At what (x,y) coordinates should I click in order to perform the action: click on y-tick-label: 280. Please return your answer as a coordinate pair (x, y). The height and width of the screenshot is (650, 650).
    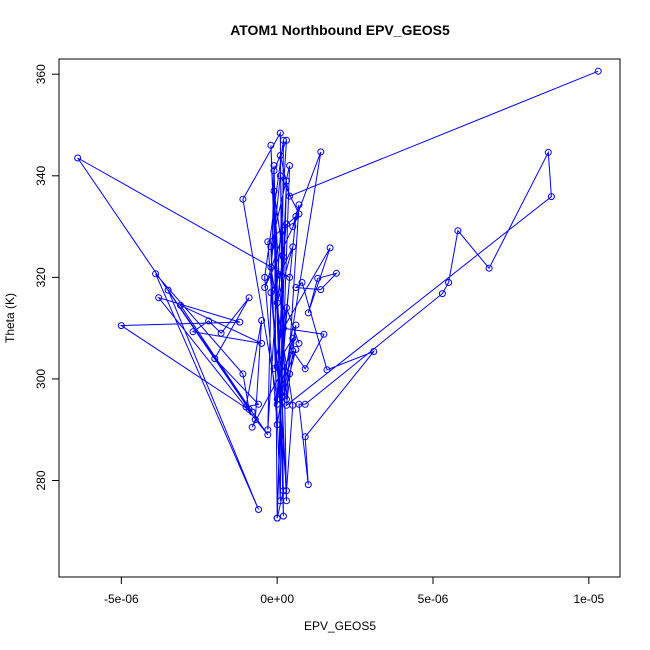
    Looking at the image, I should click on (41, 480).